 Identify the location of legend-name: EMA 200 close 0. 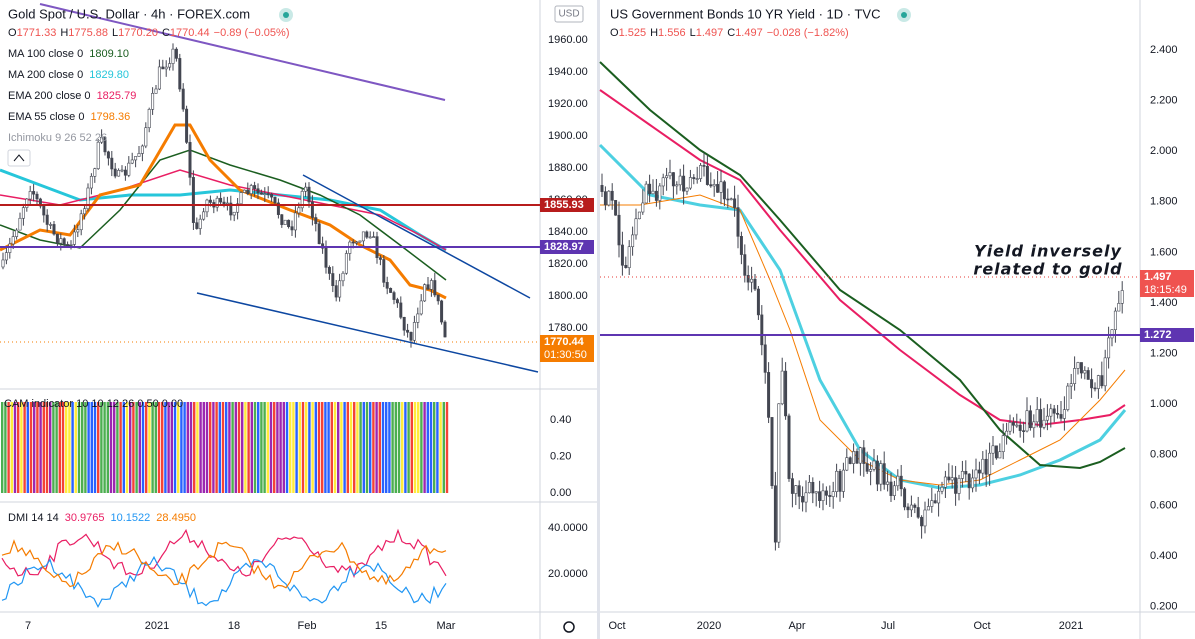
(49, 96).